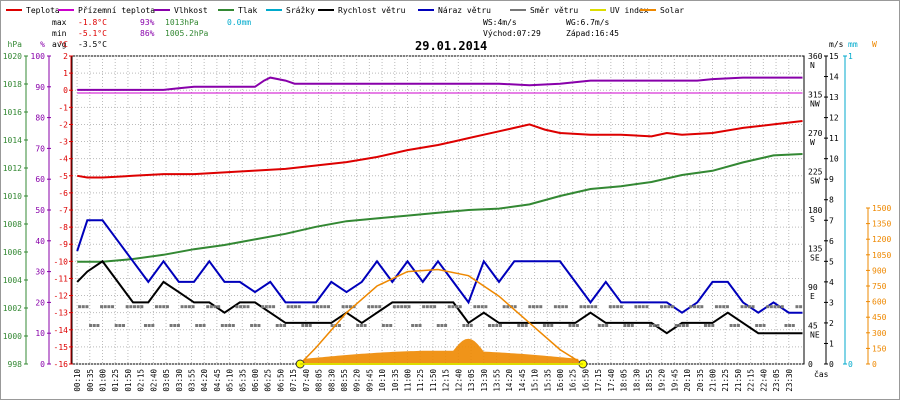 Image resolution: width=900 pixels, height=400 pixels. What do you see at coordinates (77, 380) in the screenshot?
I see `x-tick-label: 00:10` at bounding box center [77, 380].